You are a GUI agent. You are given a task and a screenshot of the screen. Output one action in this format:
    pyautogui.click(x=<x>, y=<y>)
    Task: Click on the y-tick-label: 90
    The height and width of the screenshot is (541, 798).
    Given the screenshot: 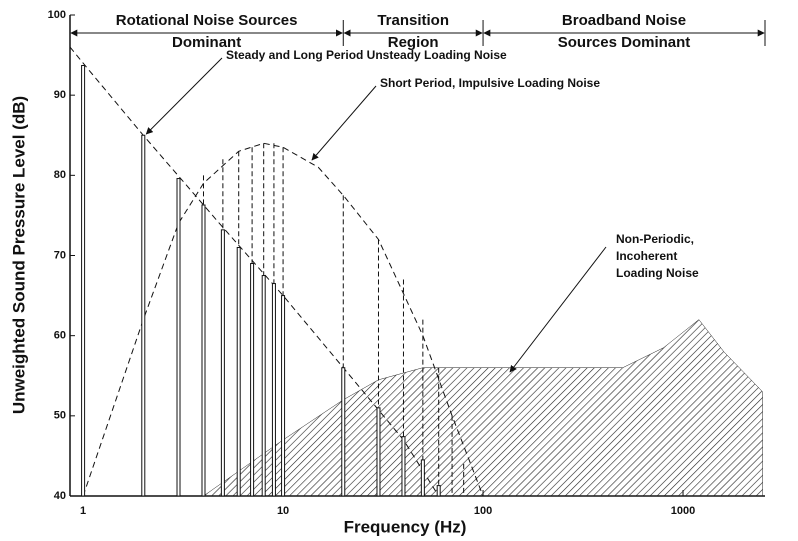 What is the action you would take?
    pyautogui.click(x=60, y=95)
    